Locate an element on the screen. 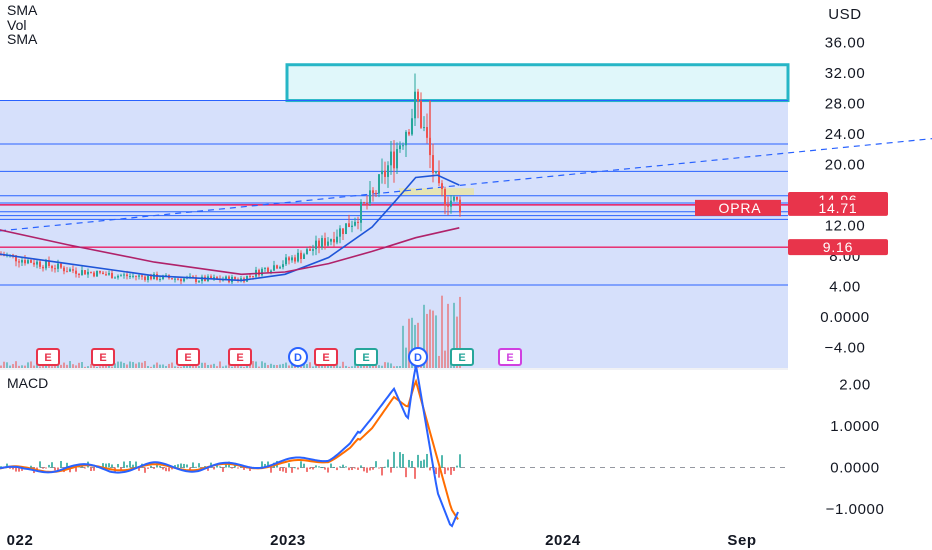 This screenshot has height=550, width=932. sma-fast-line is located at coordinates (230, 228).